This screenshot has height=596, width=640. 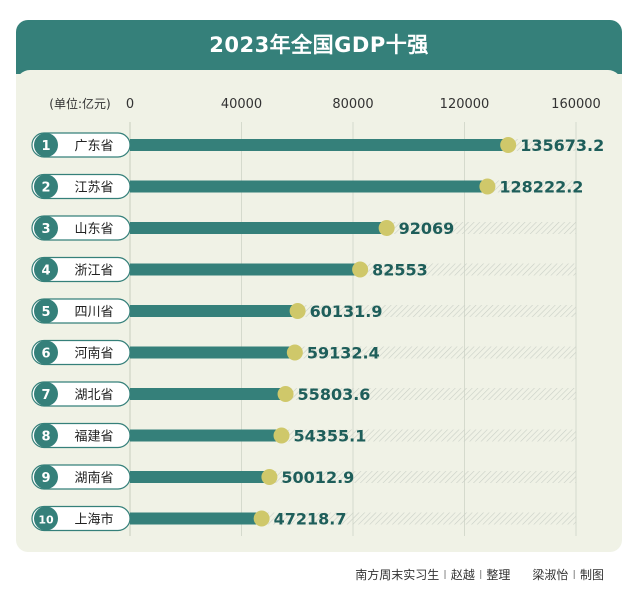 I want to click on x-tick-label: 40000, so click(x=241, y=104).